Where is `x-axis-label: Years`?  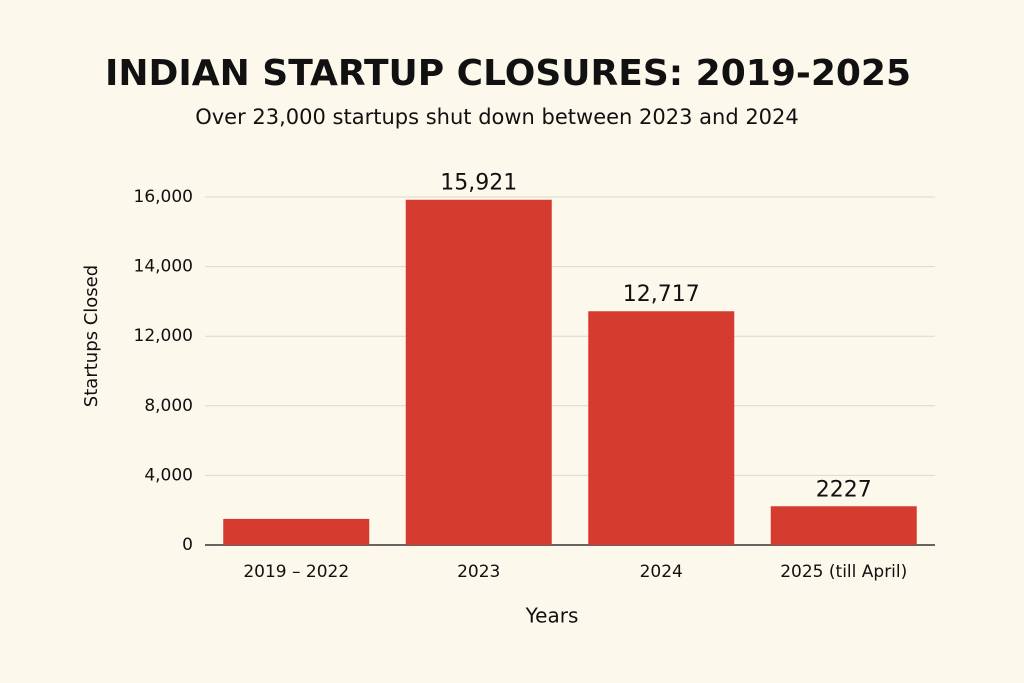
x-axis-label: Years is located at coordinates (552, 616).